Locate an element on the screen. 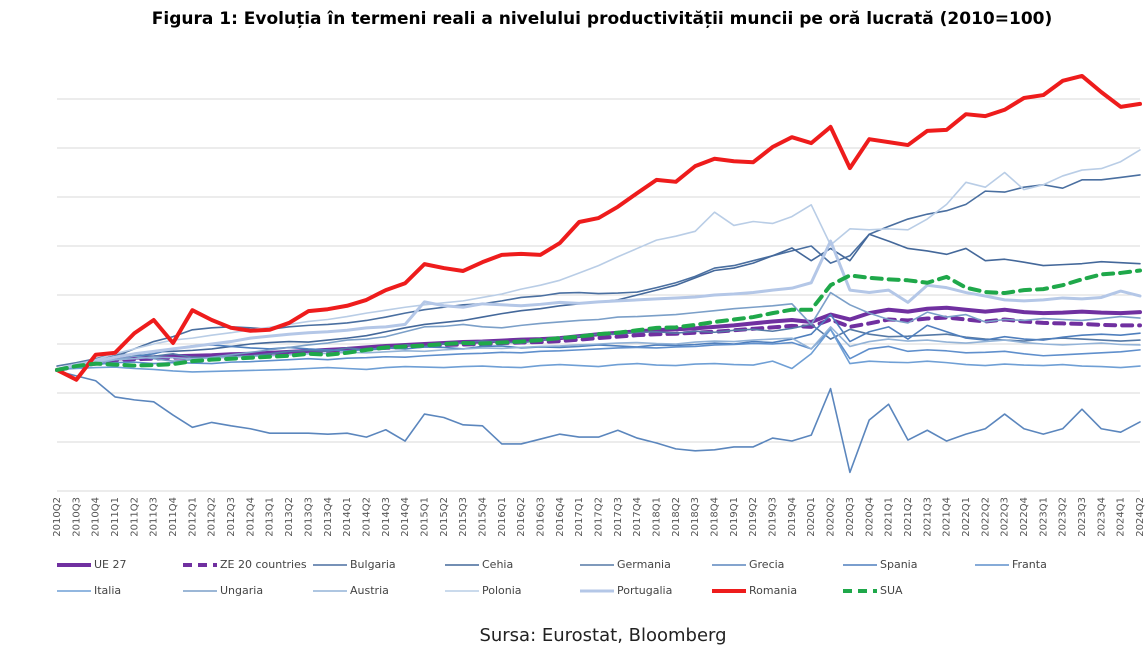  legend-label: Bulgaria is located at coordinates (373, 564).